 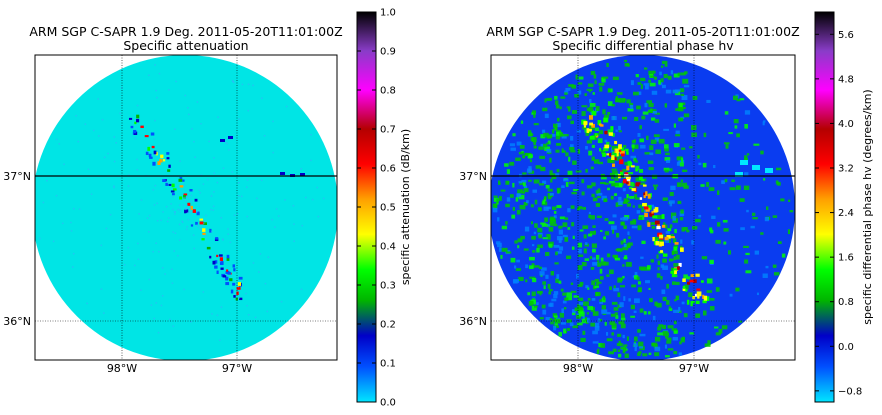 What do you see at coordinates (405, 207) in the screenshot?
I see `left-colorbar-label: specific attenuation (dB/km)` at bounding box center [405, 207].